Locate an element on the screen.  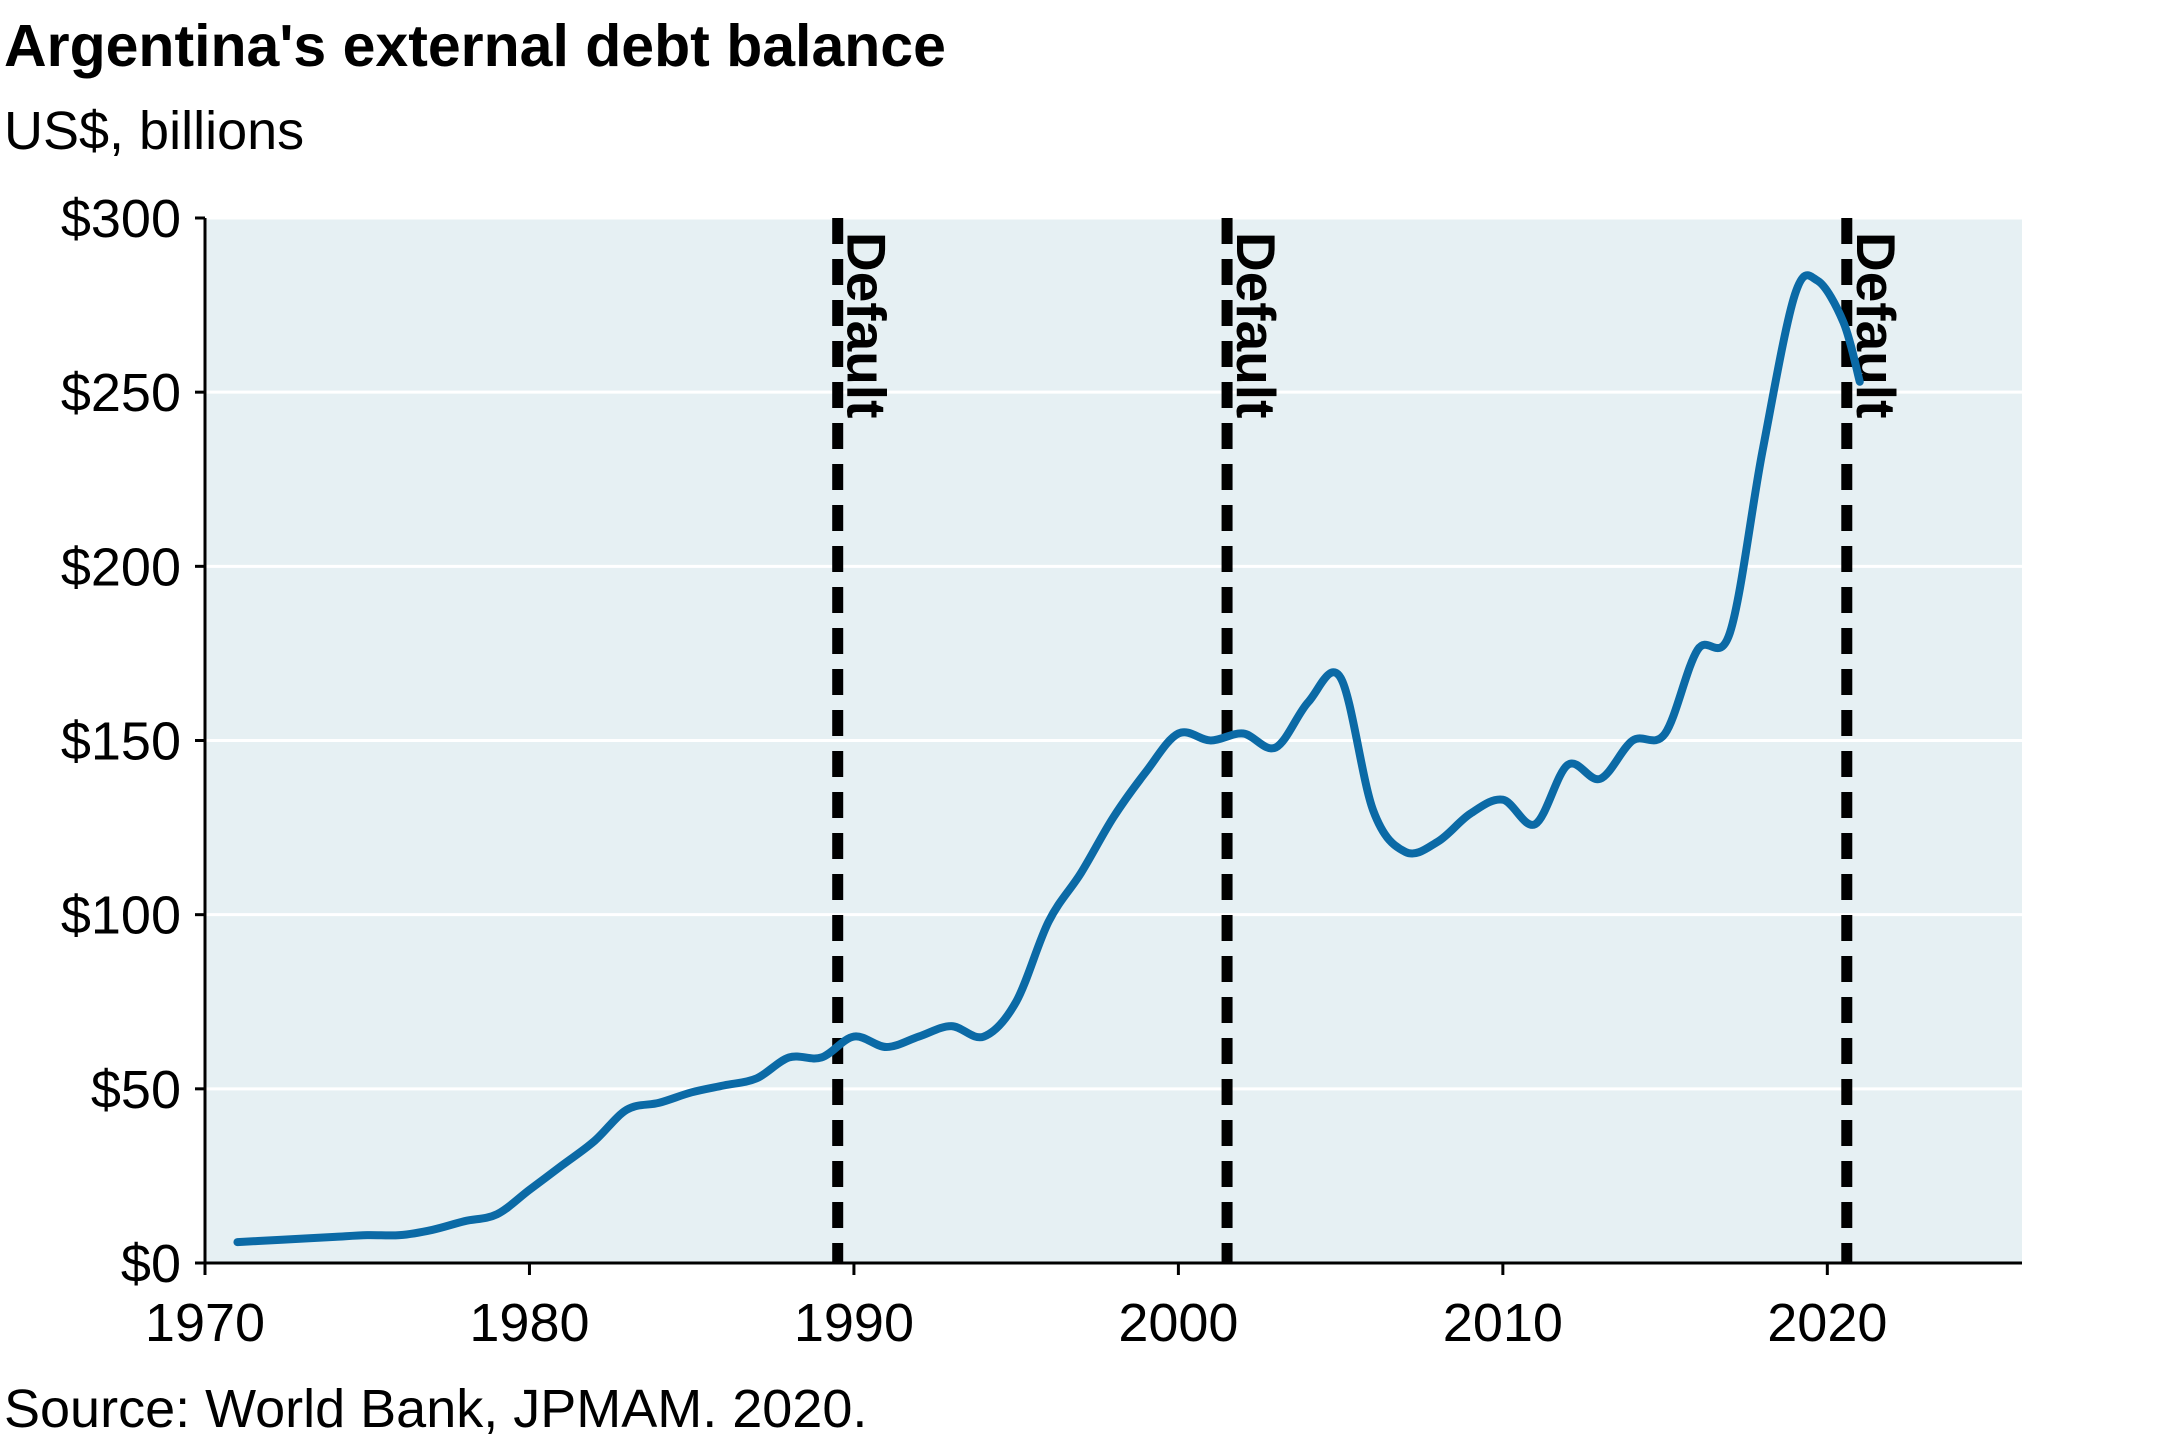
x-tick-label: 1980 is located at coordinates (529, 1323).